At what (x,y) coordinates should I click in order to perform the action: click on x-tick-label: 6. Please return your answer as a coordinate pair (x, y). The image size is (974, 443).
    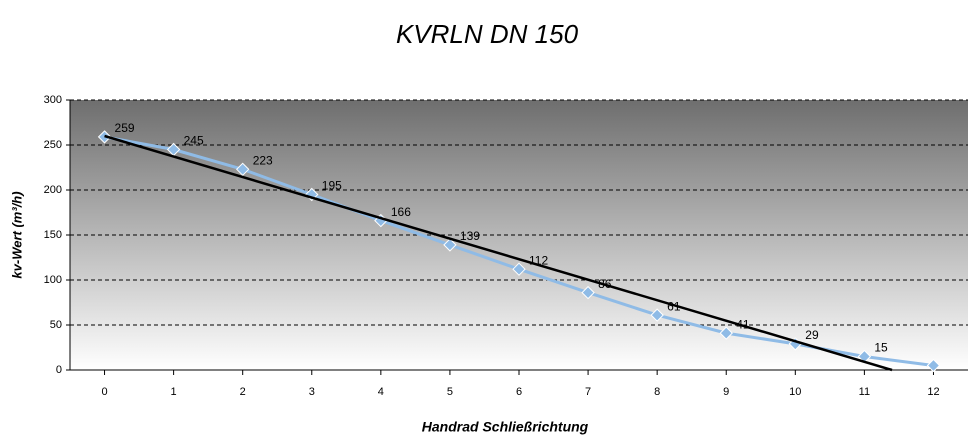
    Looking at the image, I should click on (519, 392).